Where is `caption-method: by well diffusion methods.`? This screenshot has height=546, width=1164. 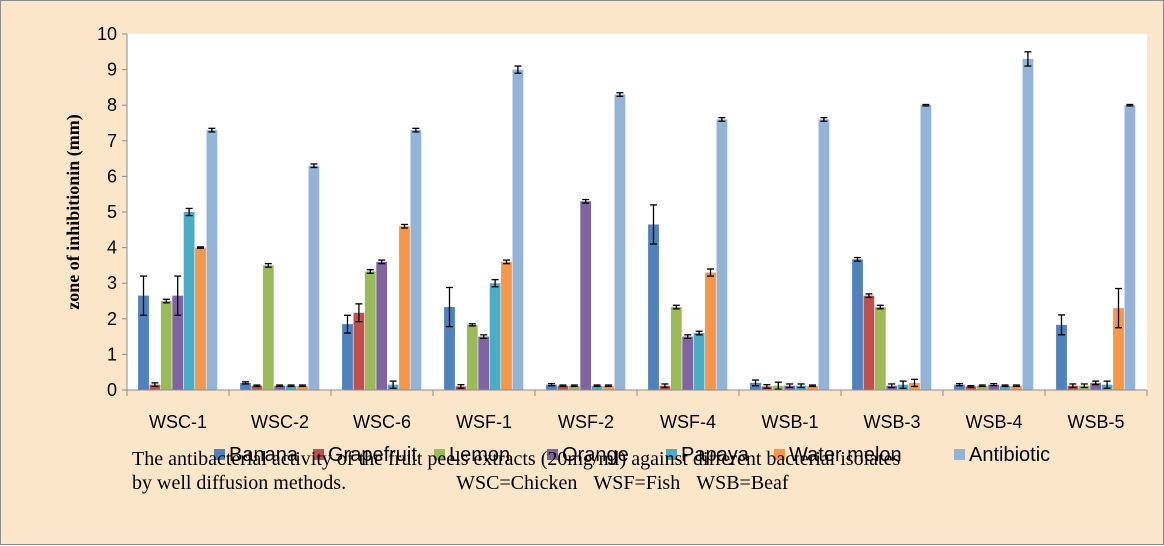
caption-method: by well diffusion methods. is located at coordinates (239, 483).